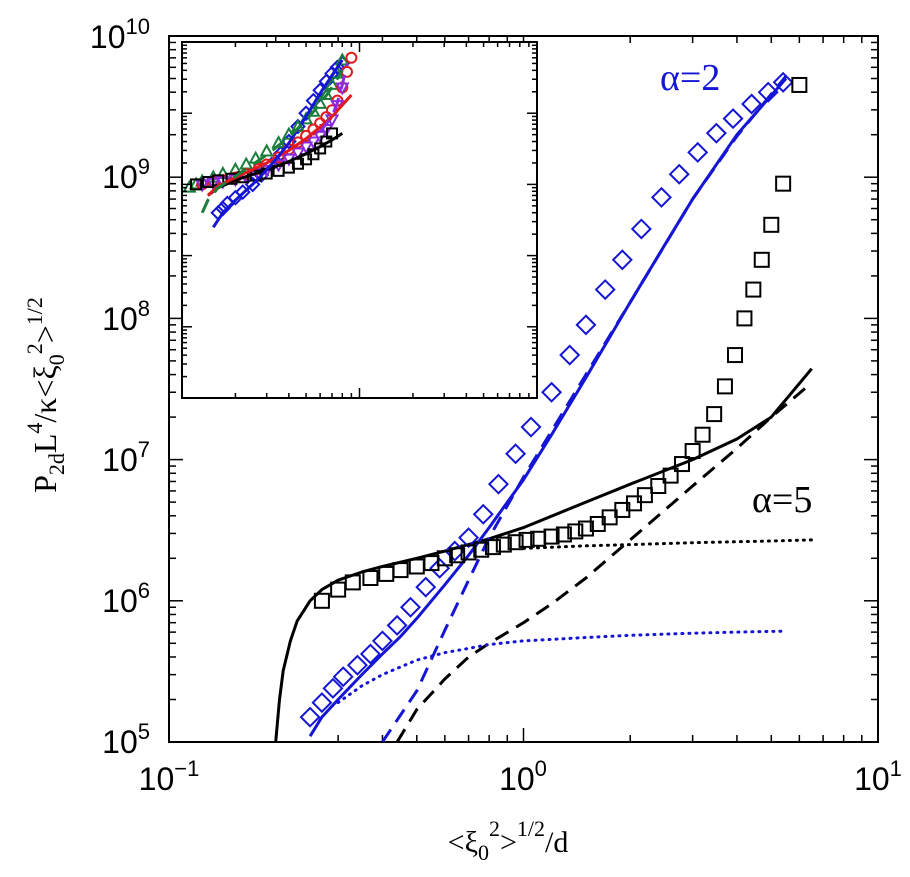 This screenshot has width=910, height=877. Describe the element at coordinates (120, 34) in the screenshot. I see `y-tick-label-5: 10¹⁰` at that location.